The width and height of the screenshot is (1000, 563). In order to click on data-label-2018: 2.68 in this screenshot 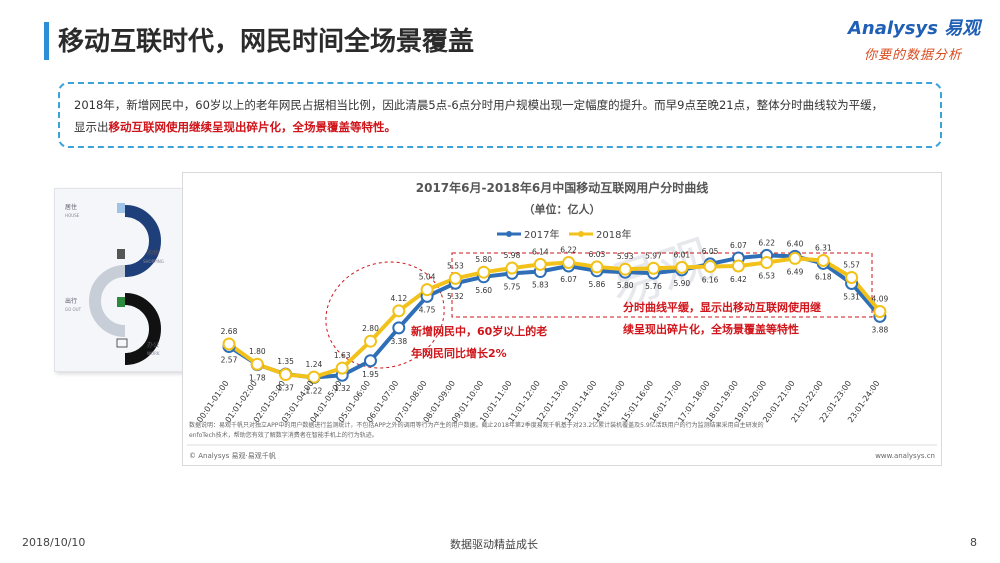, I will do `click(229, 331)`.